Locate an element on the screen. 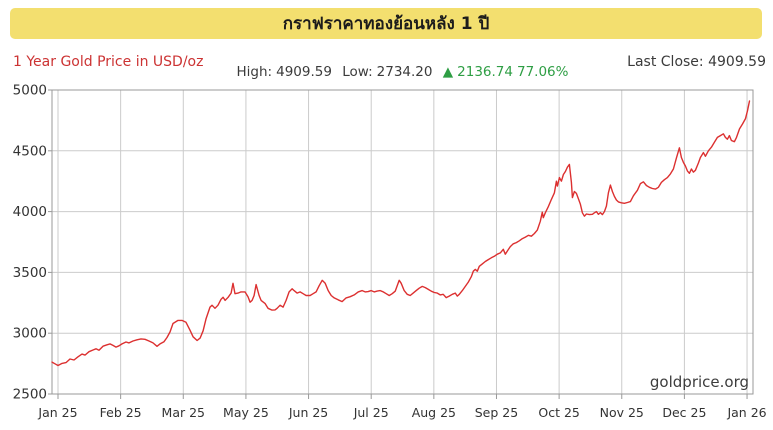 The width and height of the screenshot is (773, 430). page-title: กราฟราคาทองย้อนหลัง 1 ปี is located at coordinates (386, 24).